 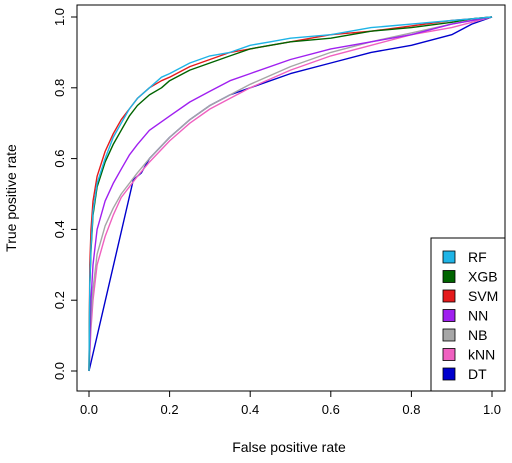 I want to click on y-tick-label: 1.0, so click(x=59, y=17).